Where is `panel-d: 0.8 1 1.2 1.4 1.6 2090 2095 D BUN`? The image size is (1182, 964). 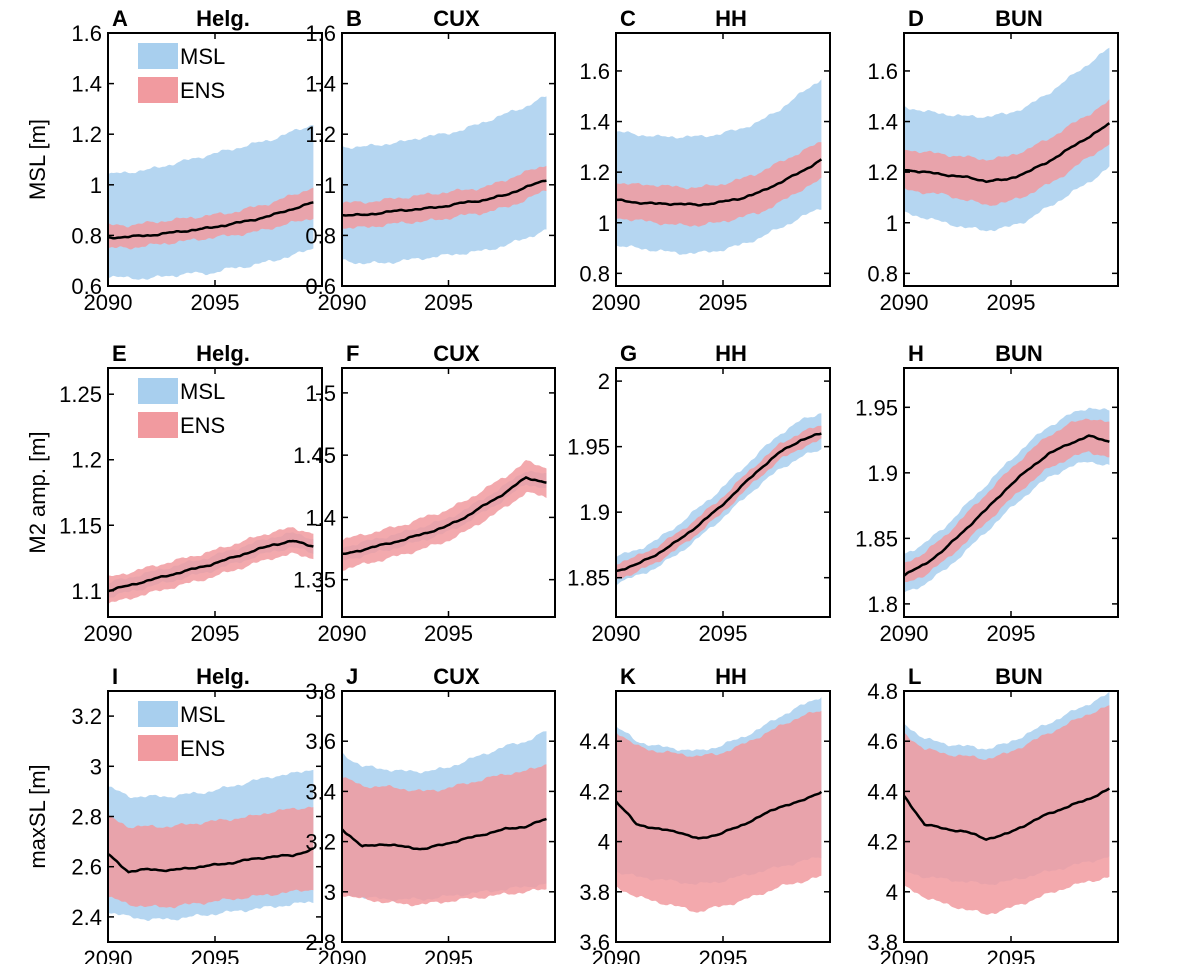
panel-d: 0.8 1 1.2 1.4 1.6 2090 2095 D BUN is located at coordinates (993, 160).